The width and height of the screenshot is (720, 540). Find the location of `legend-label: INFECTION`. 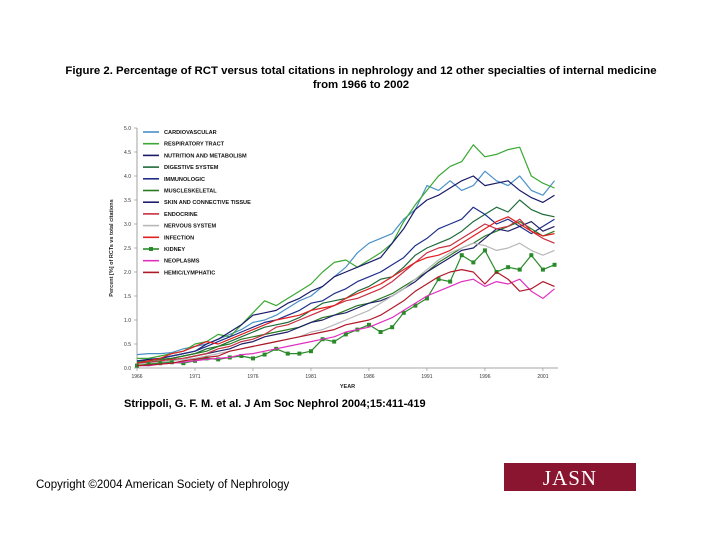

legend-label: INFECTION is located at coordinates (179, 238).